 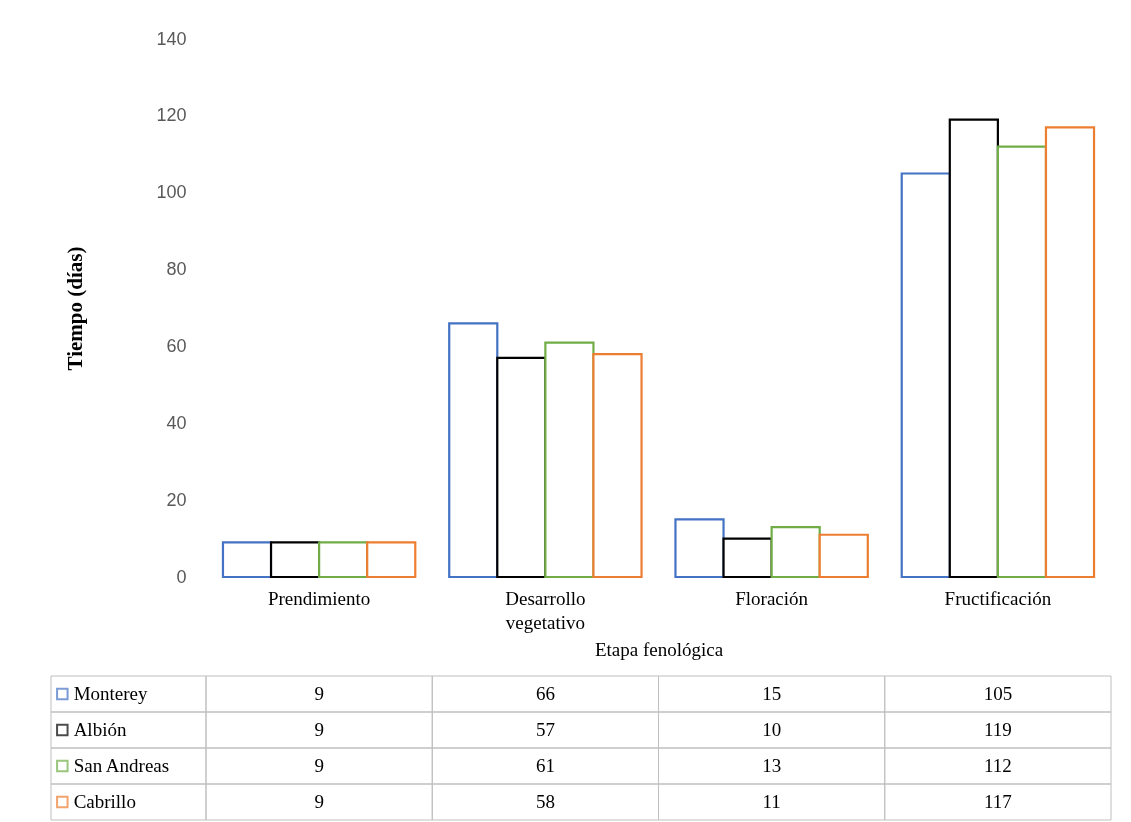 I want to click on legend-label: Albión, so click(x=100, y=729).